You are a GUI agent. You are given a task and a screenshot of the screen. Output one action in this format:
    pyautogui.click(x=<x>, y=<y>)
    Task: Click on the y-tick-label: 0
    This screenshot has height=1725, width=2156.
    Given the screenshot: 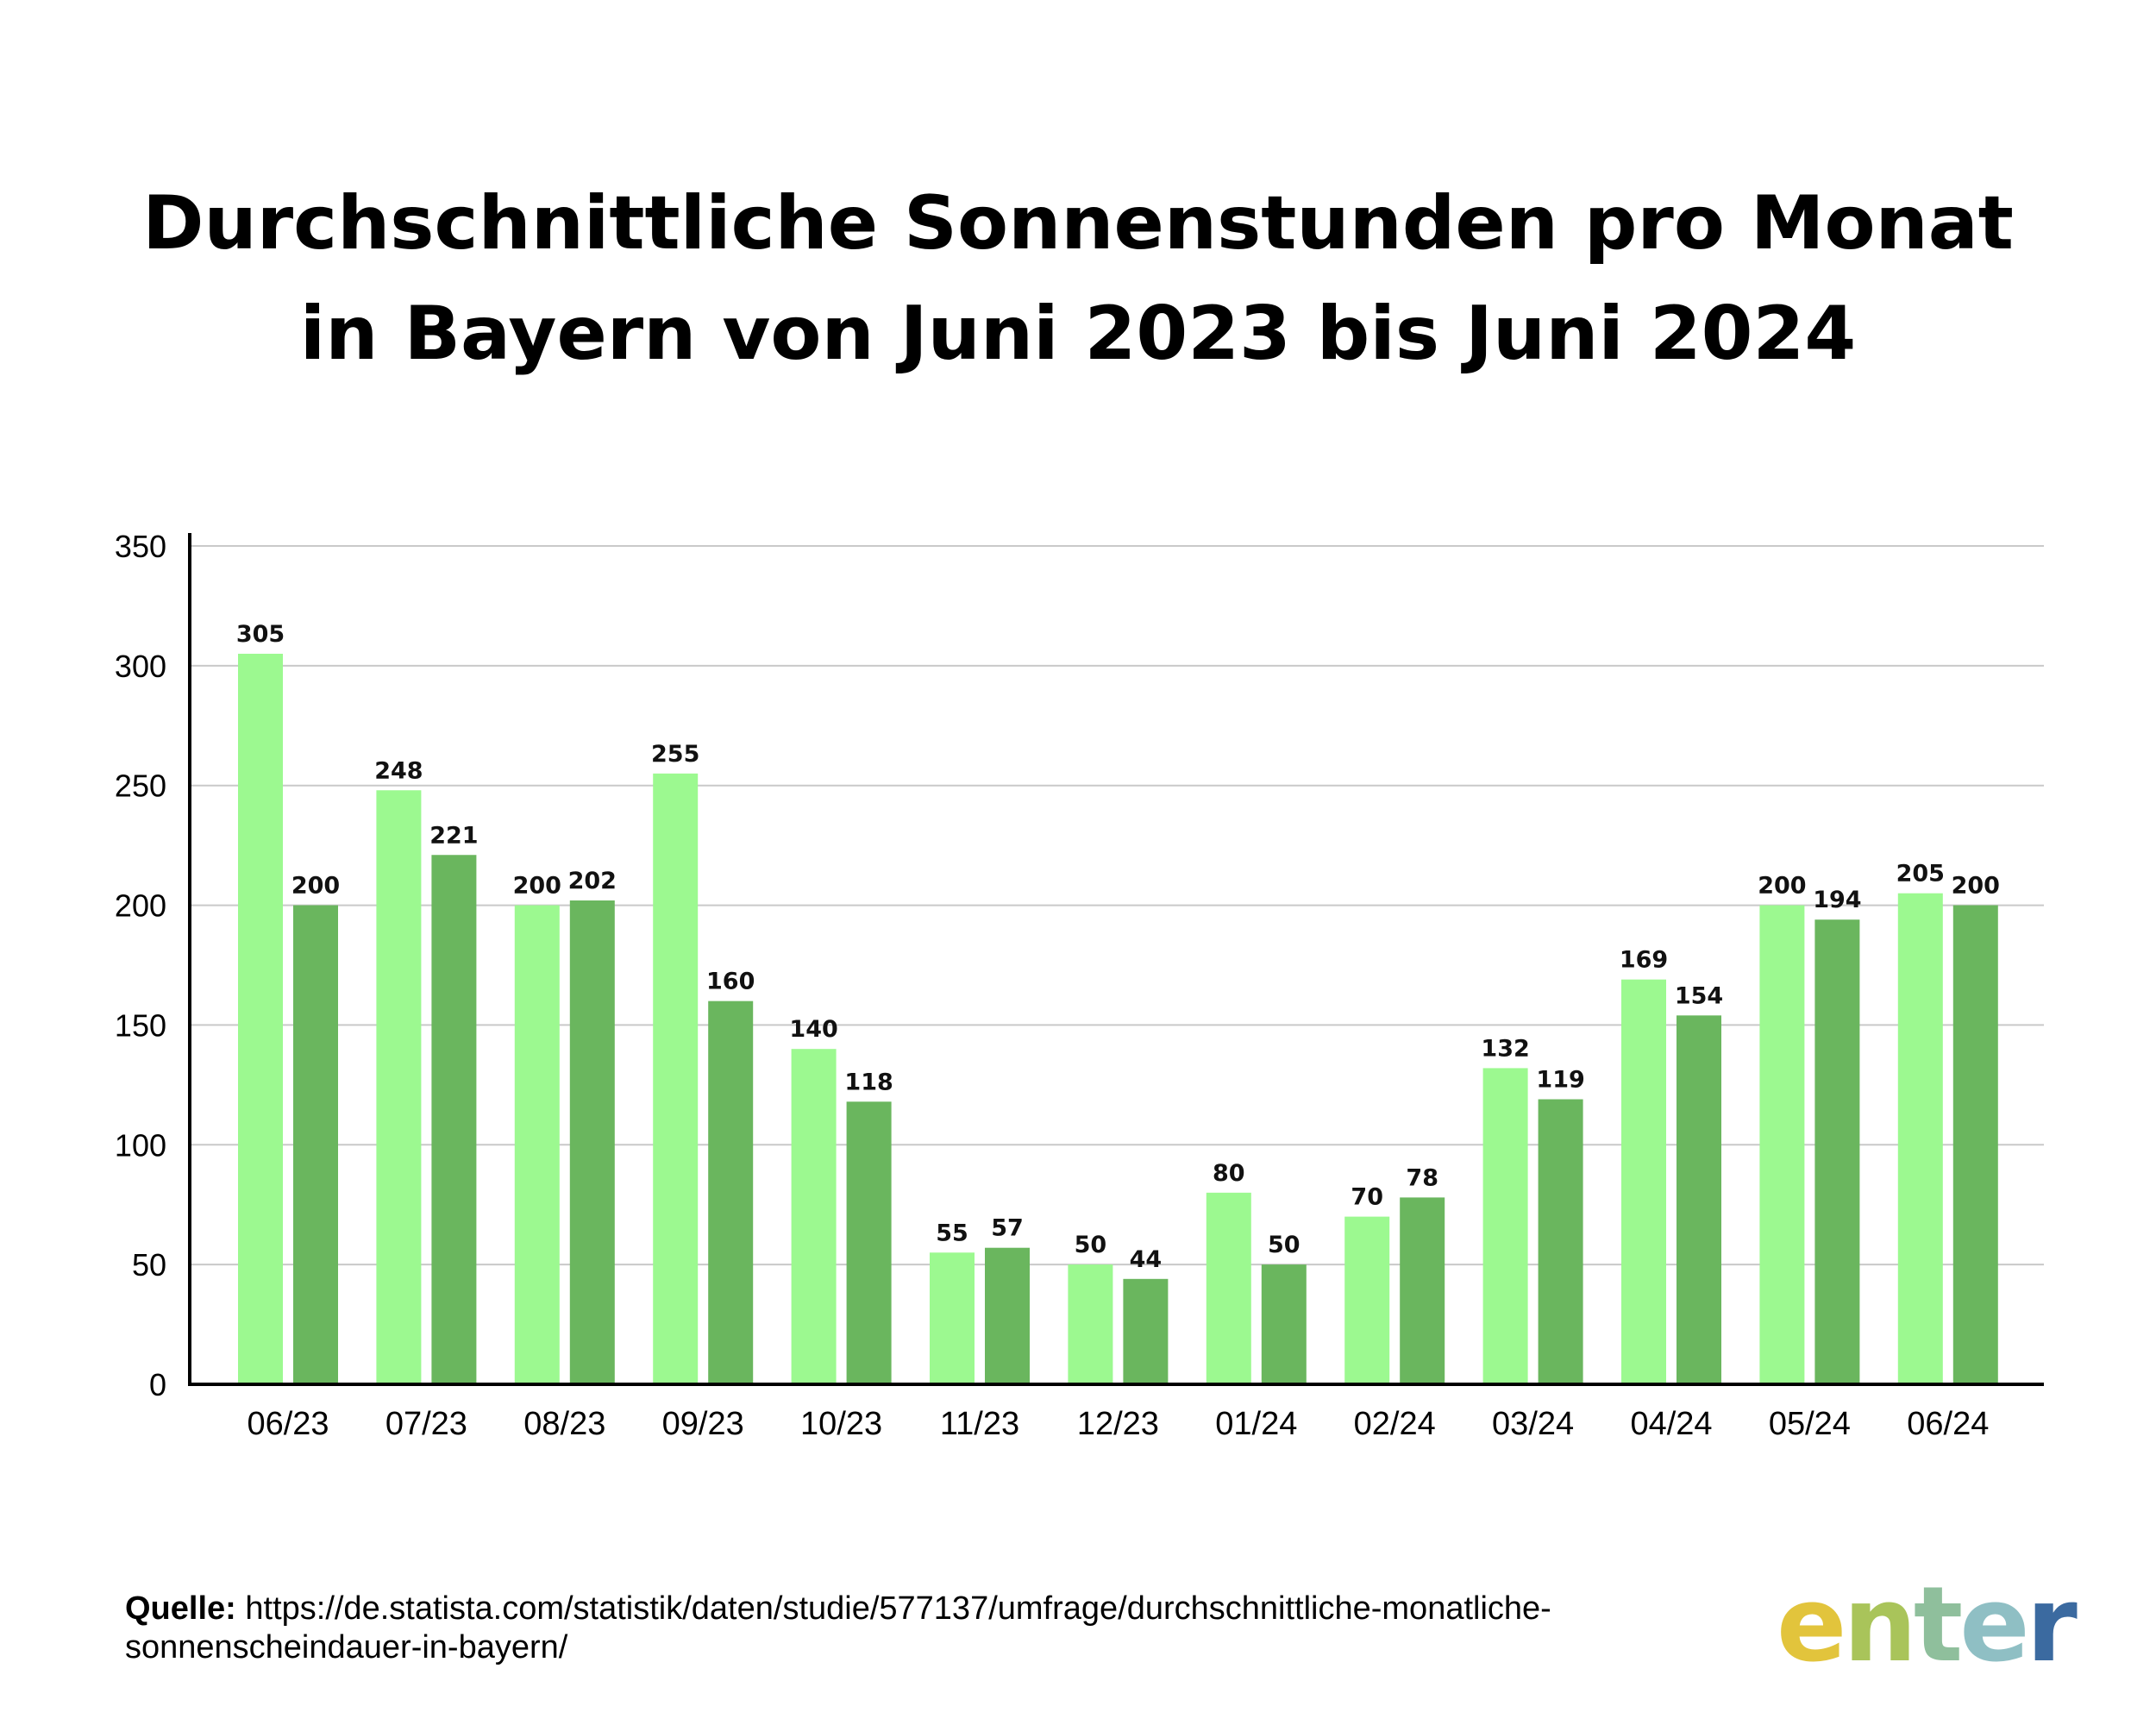 What is the action you would take?
    pyautogui.click(x=157, y=1385)
    